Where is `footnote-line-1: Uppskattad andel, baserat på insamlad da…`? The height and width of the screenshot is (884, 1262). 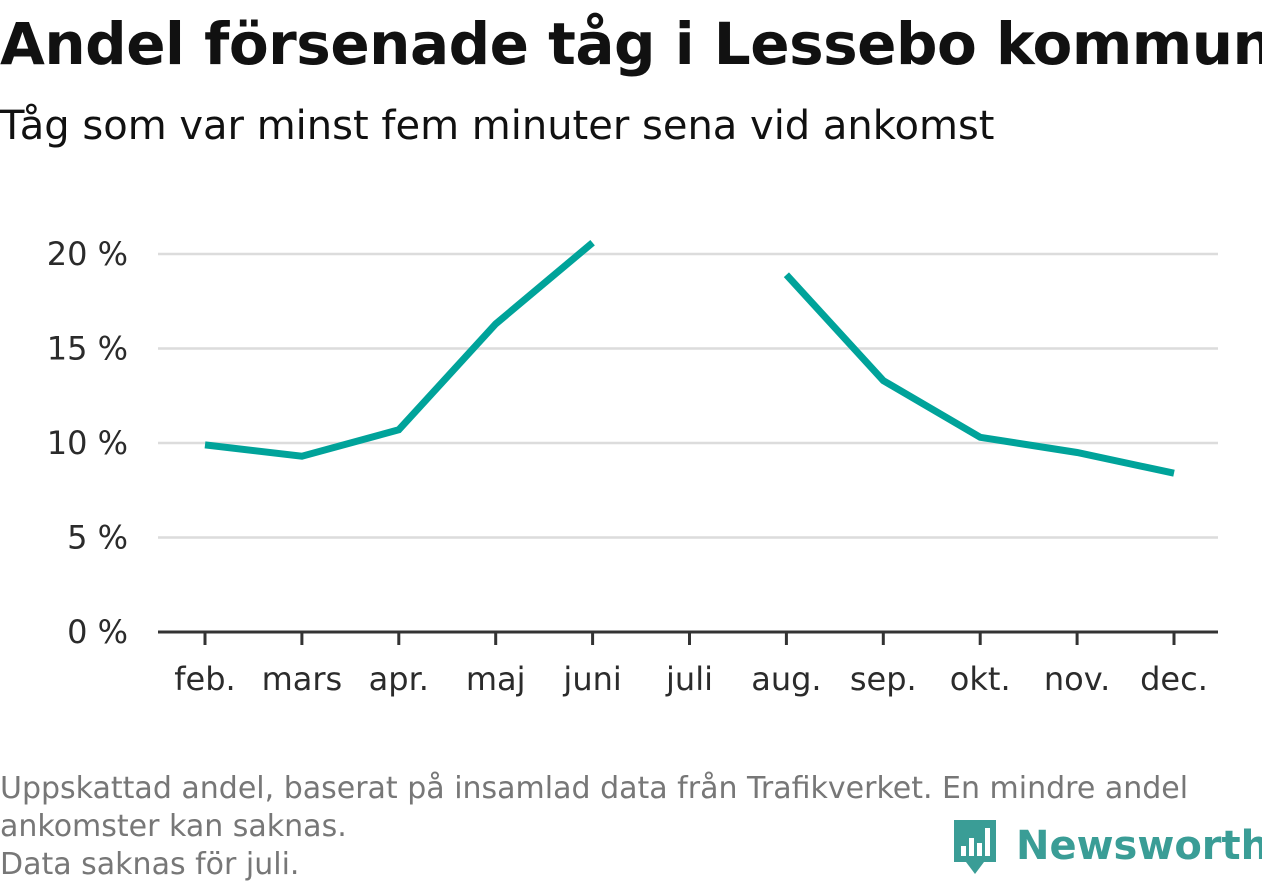
footnote-line-1: Uppskattad andel, baserat på insamlad da… is located at coordinates (625, 789).